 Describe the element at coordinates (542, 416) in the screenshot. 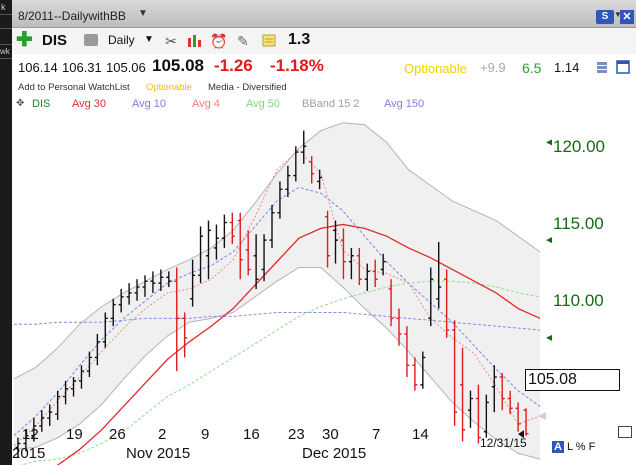

I see `scroll-arrow-icon` at that location.